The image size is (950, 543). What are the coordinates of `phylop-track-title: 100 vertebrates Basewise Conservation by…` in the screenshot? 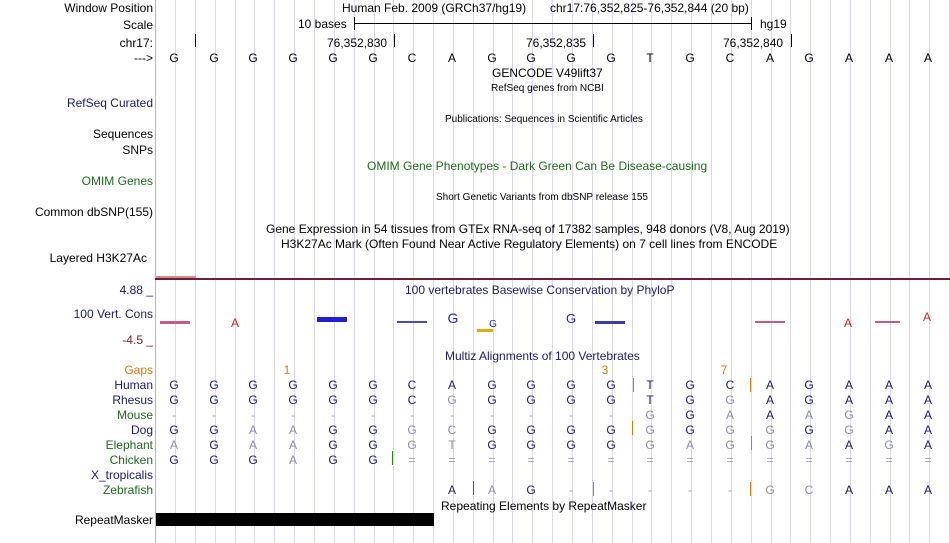 It's located at (540, 290).